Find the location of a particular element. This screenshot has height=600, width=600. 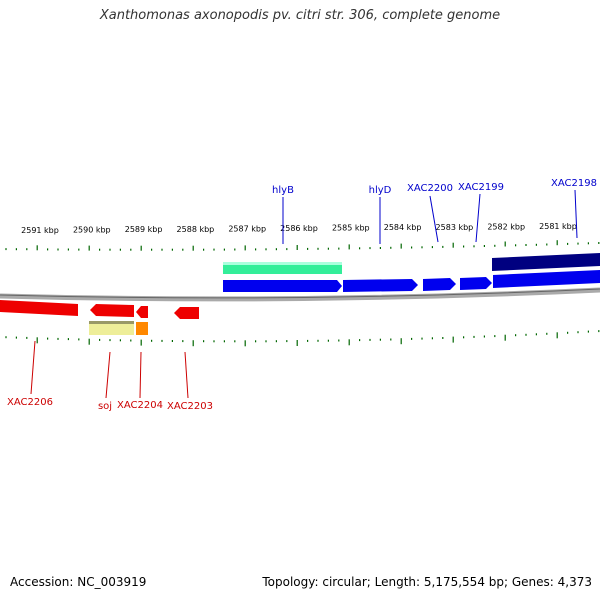

reverse-features is located at coordinates (99, 317).